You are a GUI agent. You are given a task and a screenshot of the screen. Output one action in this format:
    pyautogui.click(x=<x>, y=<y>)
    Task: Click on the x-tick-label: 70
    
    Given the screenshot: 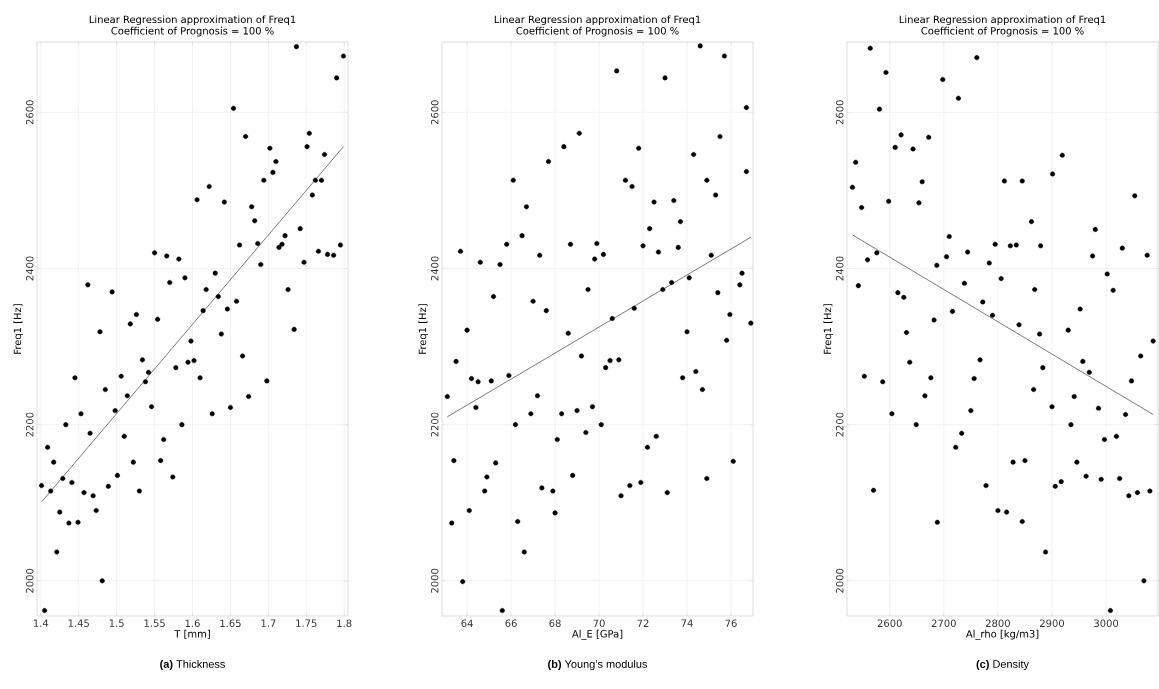 What is the action you would take?
    pyautogui.click(x=599, y=623)
    